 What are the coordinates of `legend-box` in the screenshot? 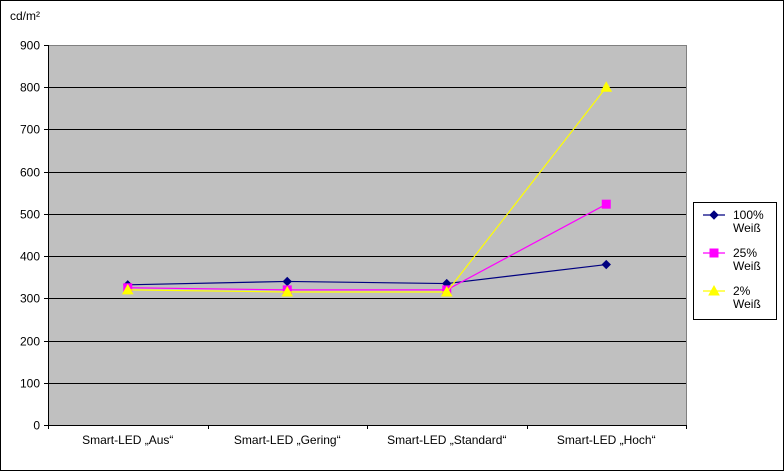 It's located at (735, 261).